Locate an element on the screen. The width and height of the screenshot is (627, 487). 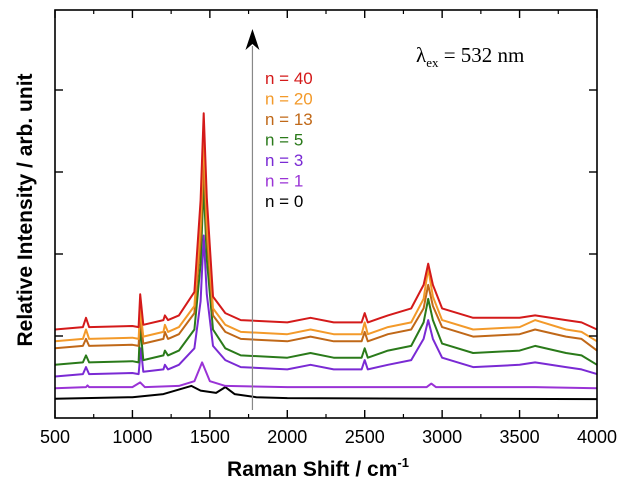
lambda-symbol: λ is located at coordinates (421, 55).